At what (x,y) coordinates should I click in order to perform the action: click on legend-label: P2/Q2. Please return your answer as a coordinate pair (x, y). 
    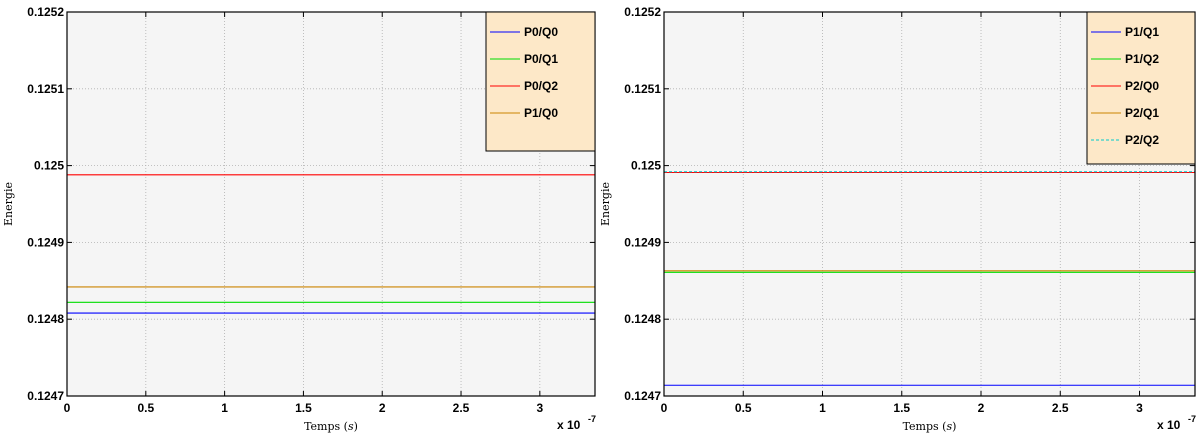
    Looking at the image, I should click on (1142, 140).